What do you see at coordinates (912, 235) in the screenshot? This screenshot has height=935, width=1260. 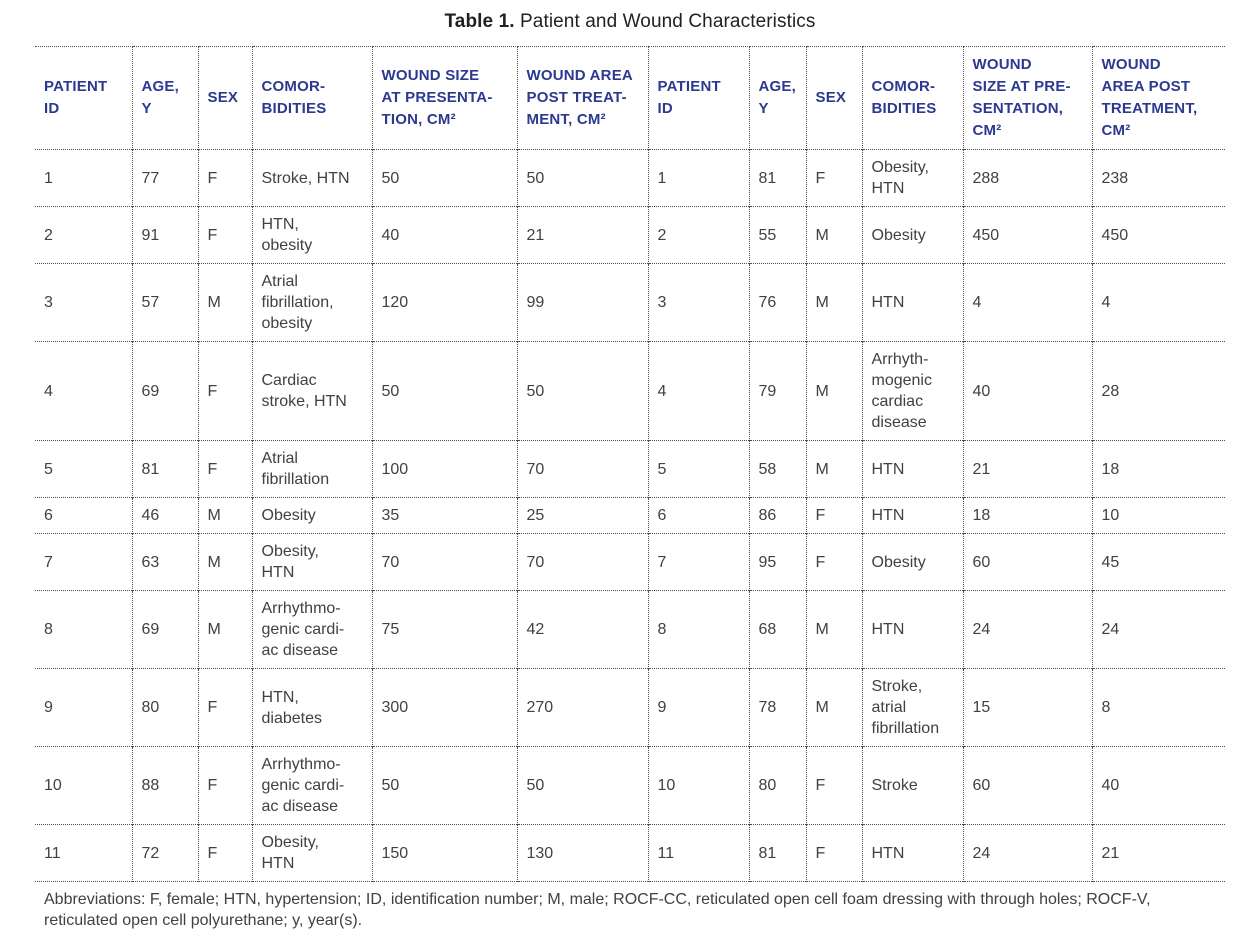 I see `cell-comorbidities-right: Obesity` at bounding box center [912, 235].